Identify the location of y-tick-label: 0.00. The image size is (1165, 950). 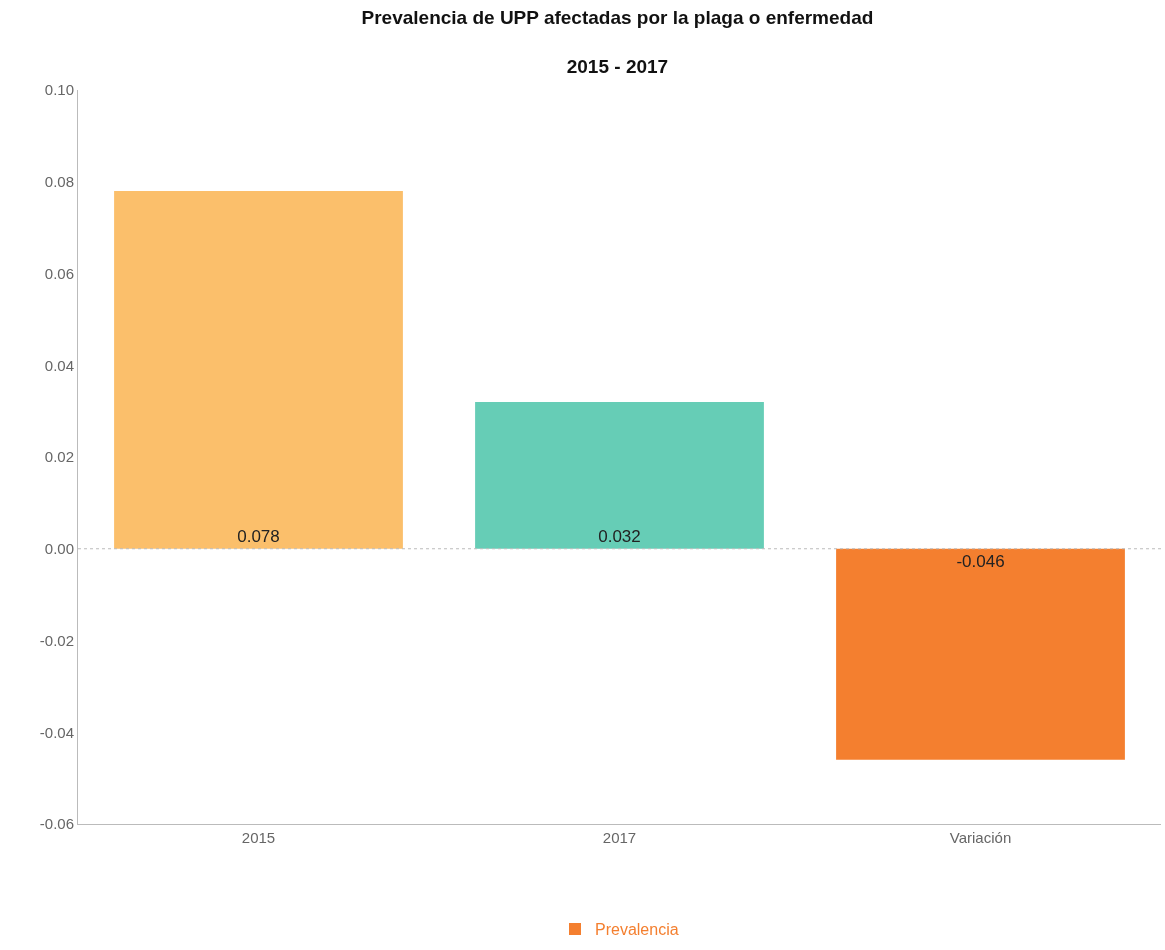
(59, 548).